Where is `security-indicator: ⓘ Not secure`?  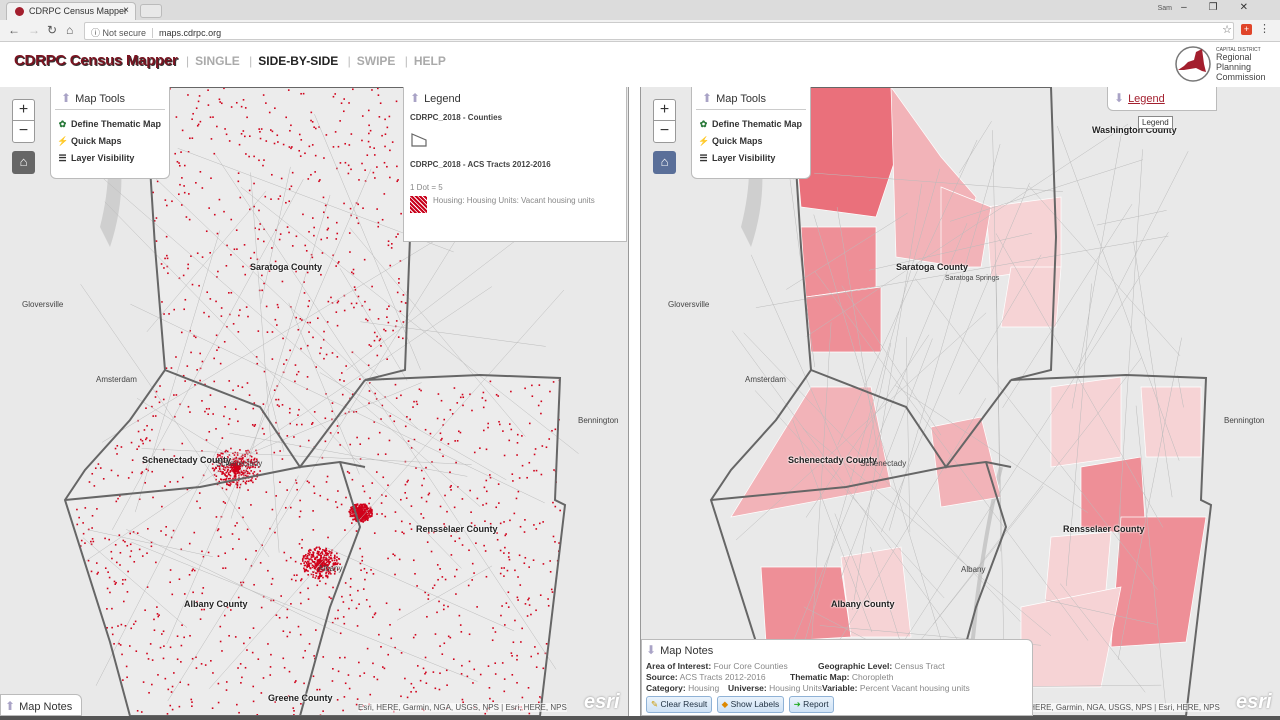
security-indicator: ⓘ Not secure is located at coordinates (122, 33).